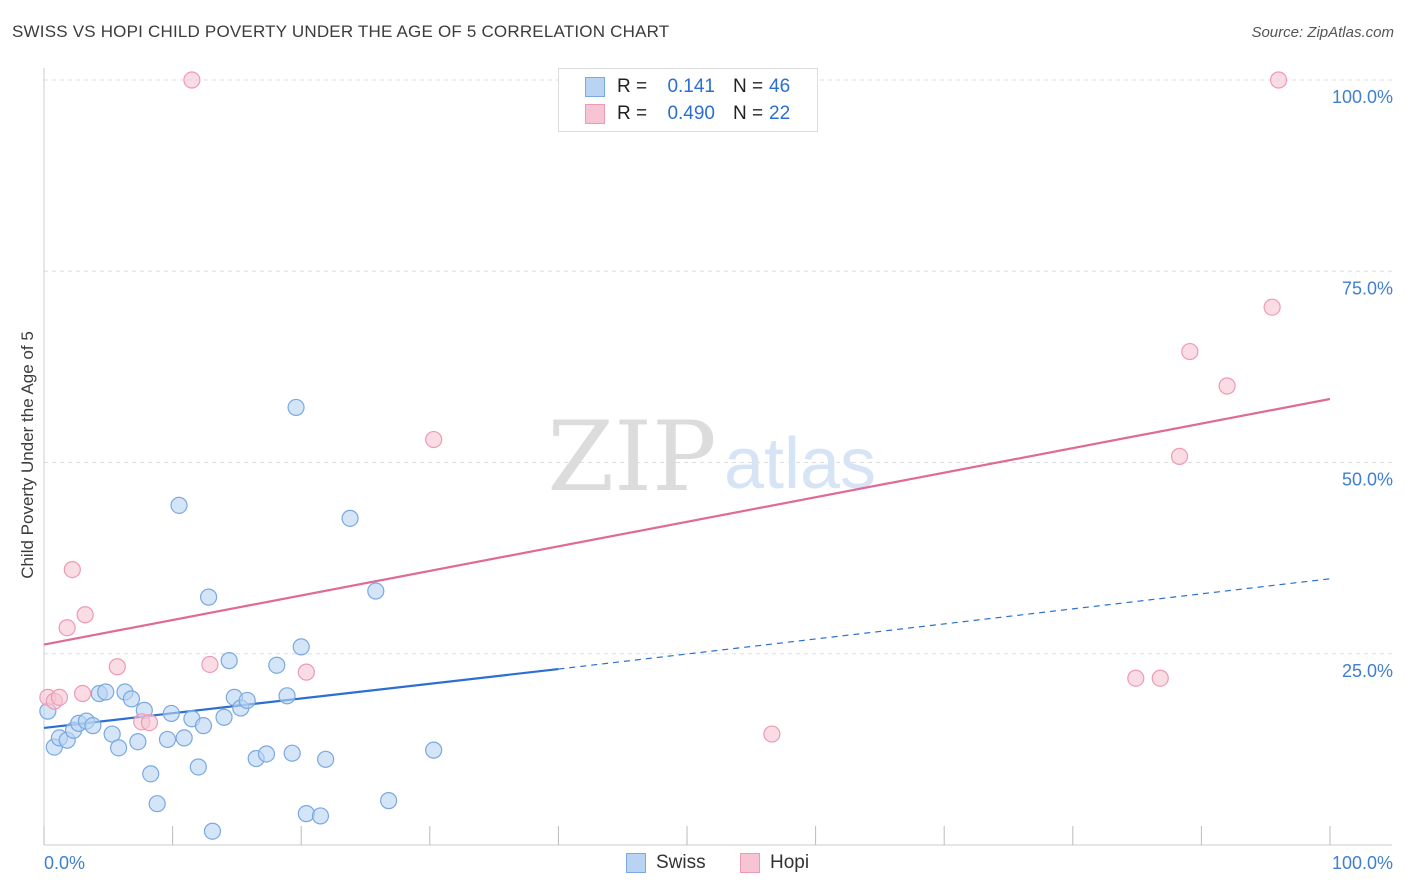 This screenshot has width=1406, height=892. Describe the element at coordinates (1362, 97) in the screenshot. I see `y-tick-label-100: 100.0%` at that location.